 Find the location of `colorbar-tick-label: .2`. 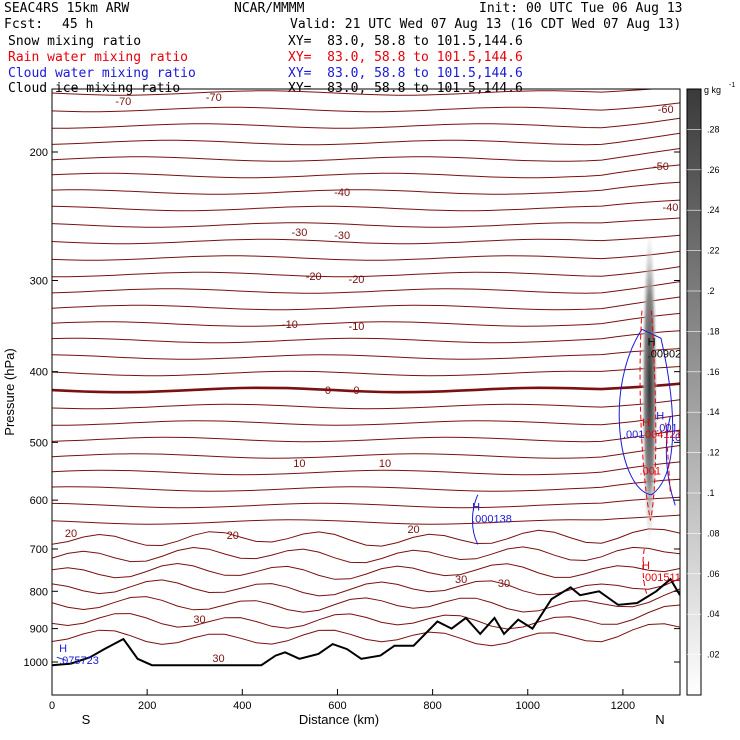

colorbar-tick-label: .2 is located at coordinates (711, 291).